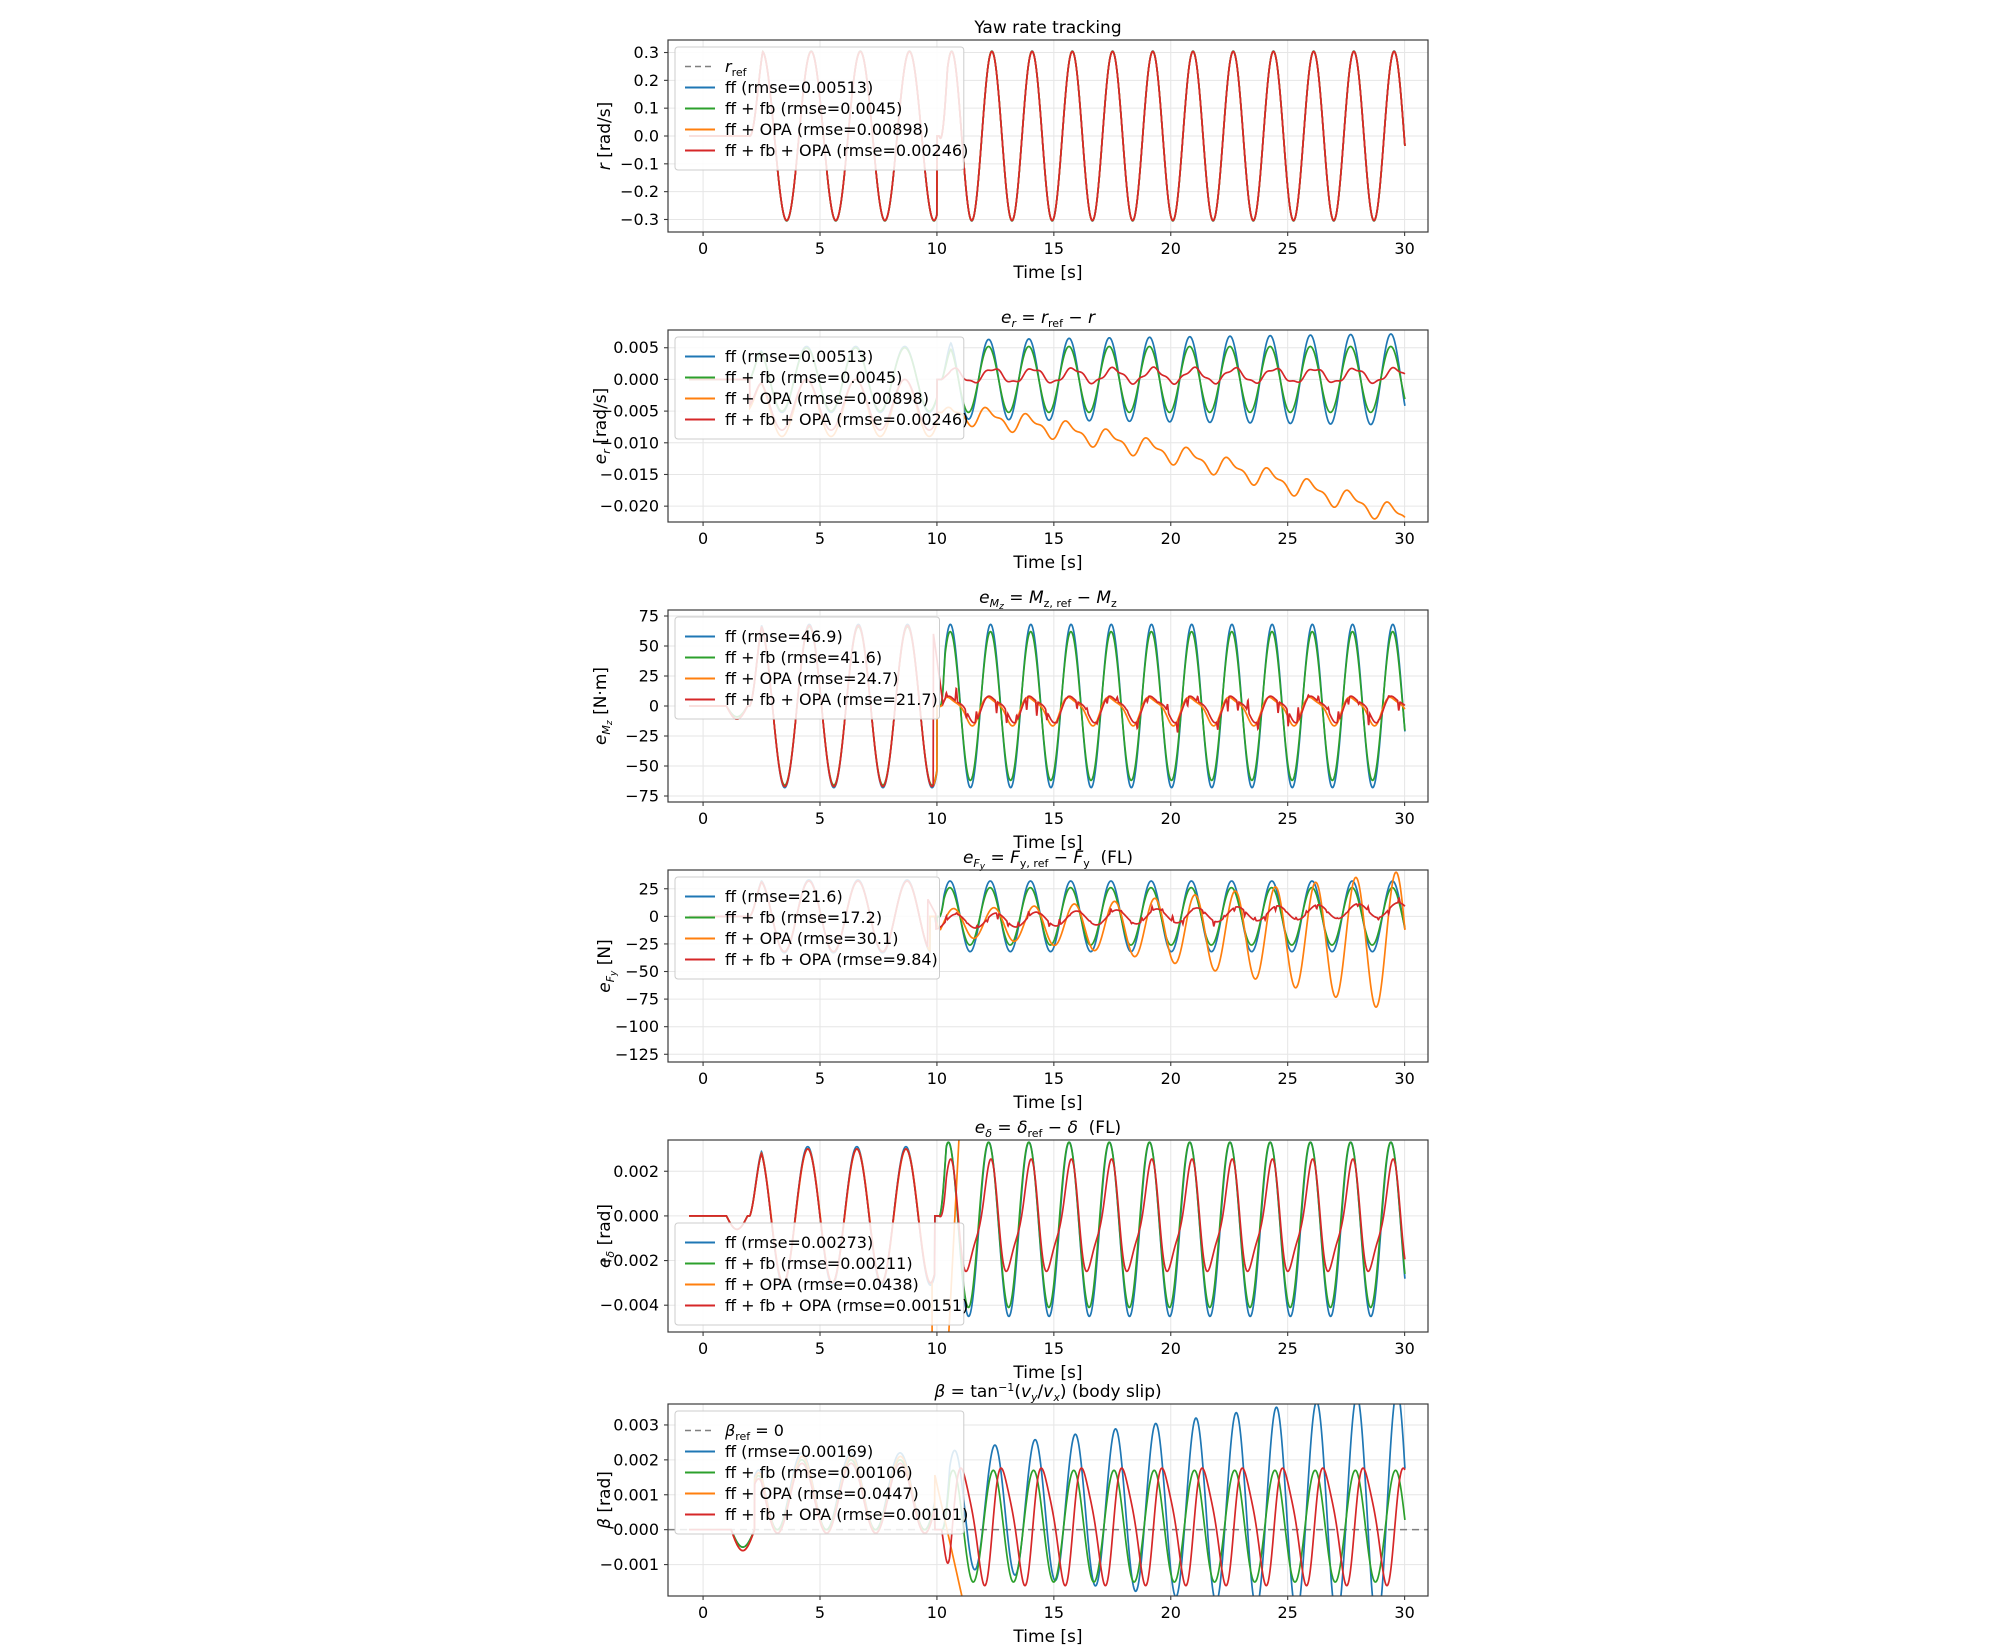  Describe the element at coordinates (831, 699) in the screenshot. I see `legend-label: ff + fb + OPA (rmse=21.7)` at that location.